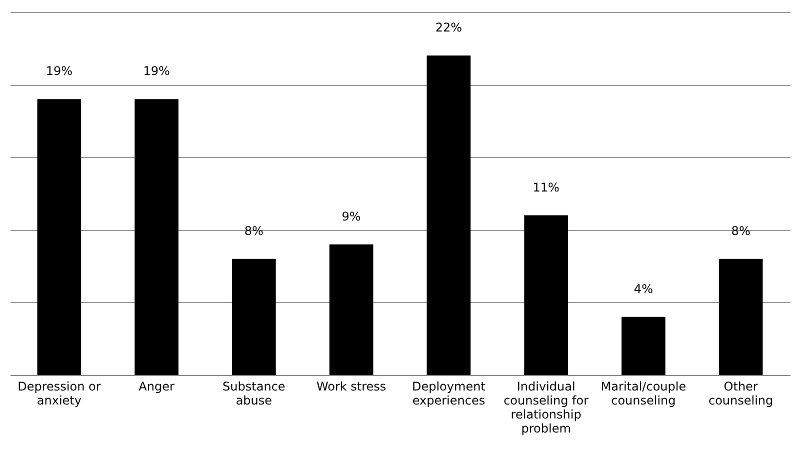 This screenshot has width=800, height=461. I want to click on x-tick-label: Work stress, so click(351, 387).